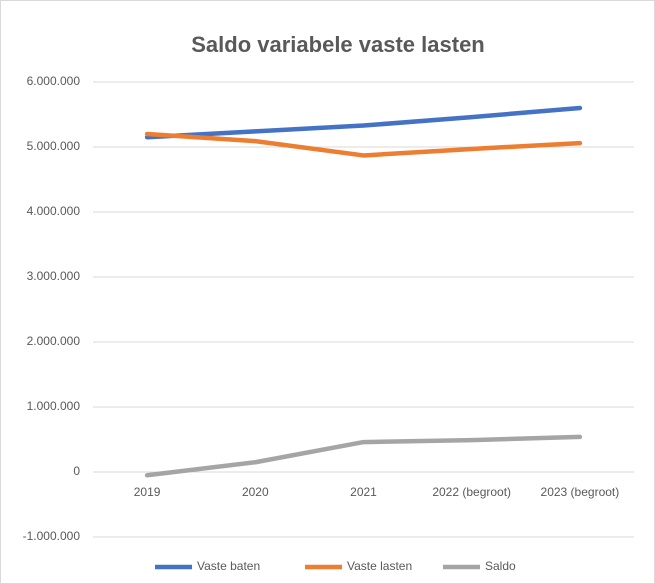 The height and width of the screenshot is (584, 655). I want to click on x-tick-label: 2022 (begroot), so click(471, 492).